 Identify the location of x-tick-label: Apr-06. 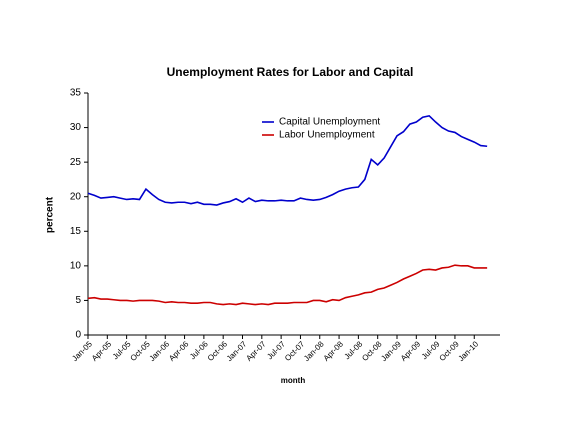
(179, 351).